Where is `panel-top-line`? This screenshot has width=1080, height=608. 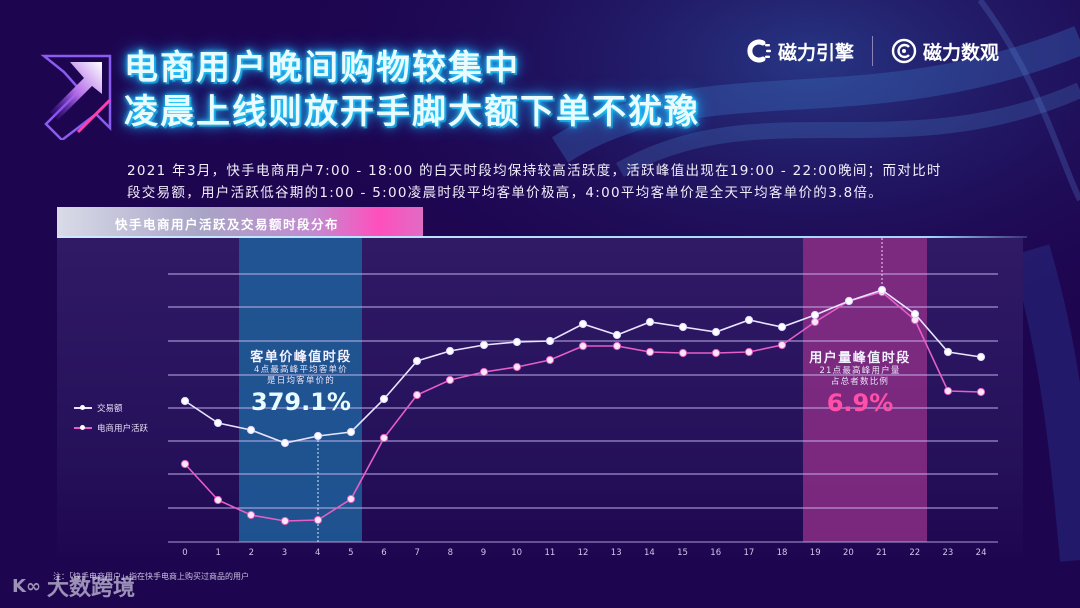 panel-top-line is located at coordinates (542, 237).